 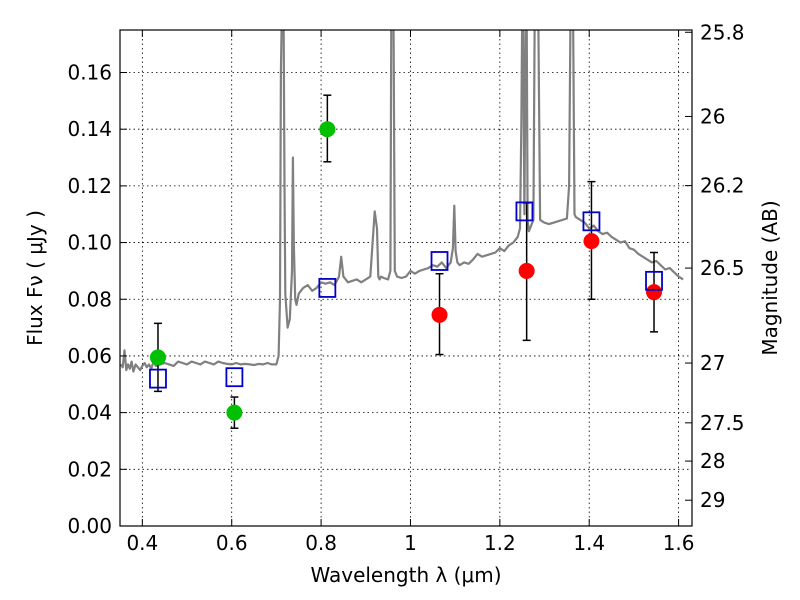 What do you see at coordinates (712, 363) in the screenshot?
I see `right-tick-label: 27` at bounding box center [712, 363].